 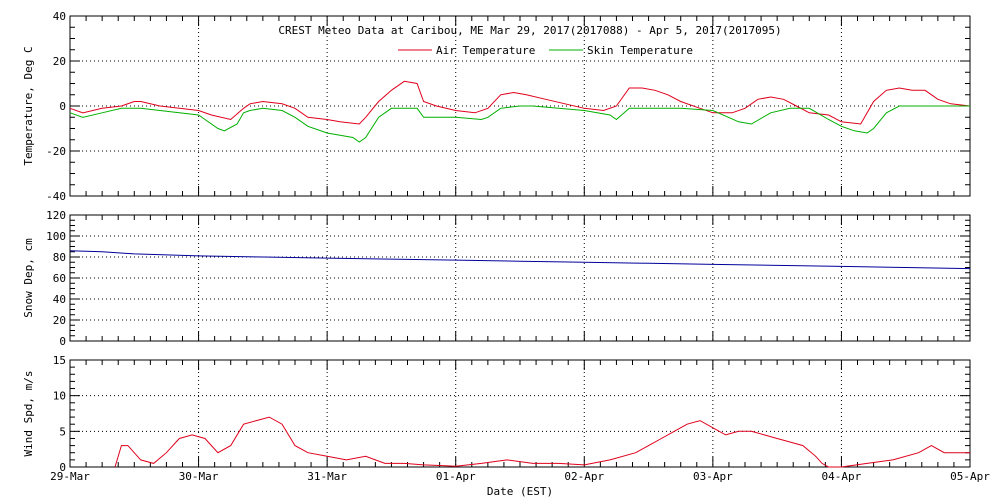 What do you see at coordinates (59, 360) in the screenshot?
I see `y-tick-label: 15` at bounding box center [59, 360].